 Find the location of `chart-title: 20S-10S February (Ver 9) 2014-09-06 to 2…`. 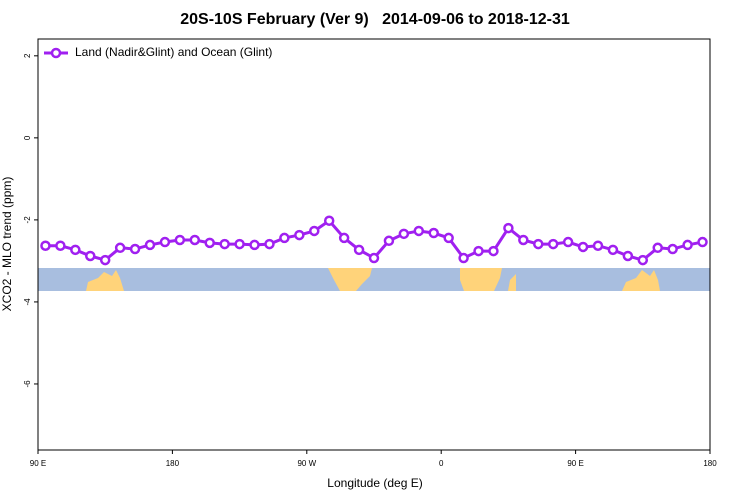

chart-title: 20S-10S February (Ver 9) 2014-09-06 to 2… is located at coordinates (375, 19).